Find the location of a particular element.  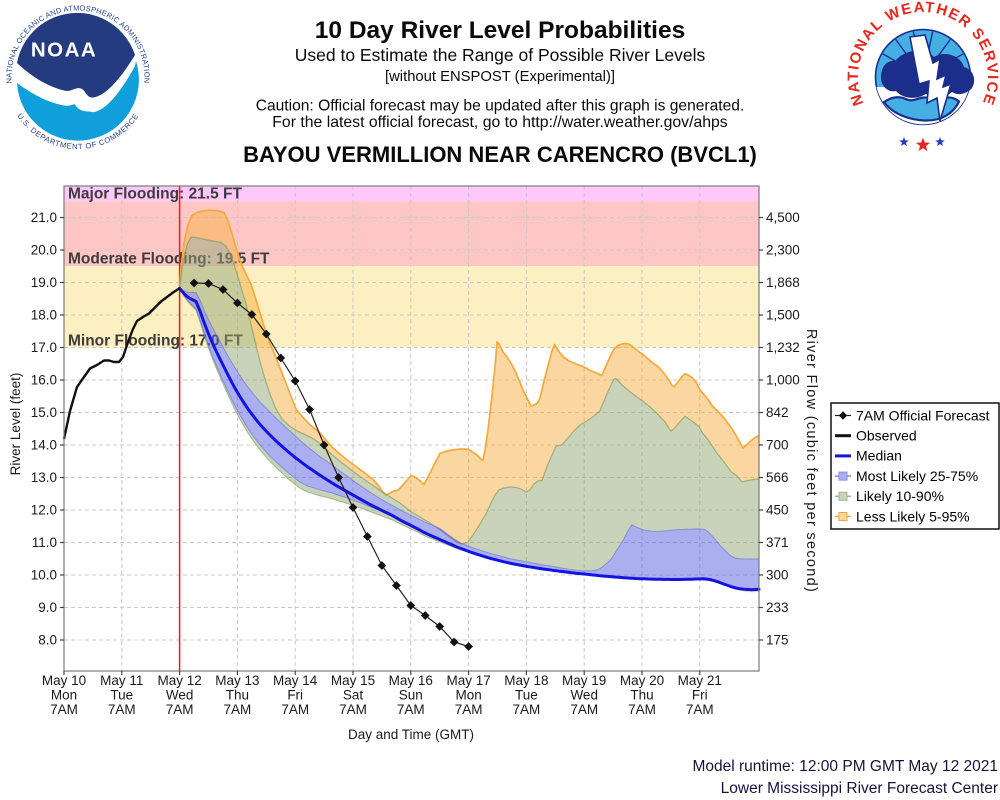

svg-text: May 10 is located at coordinates (64, 680).